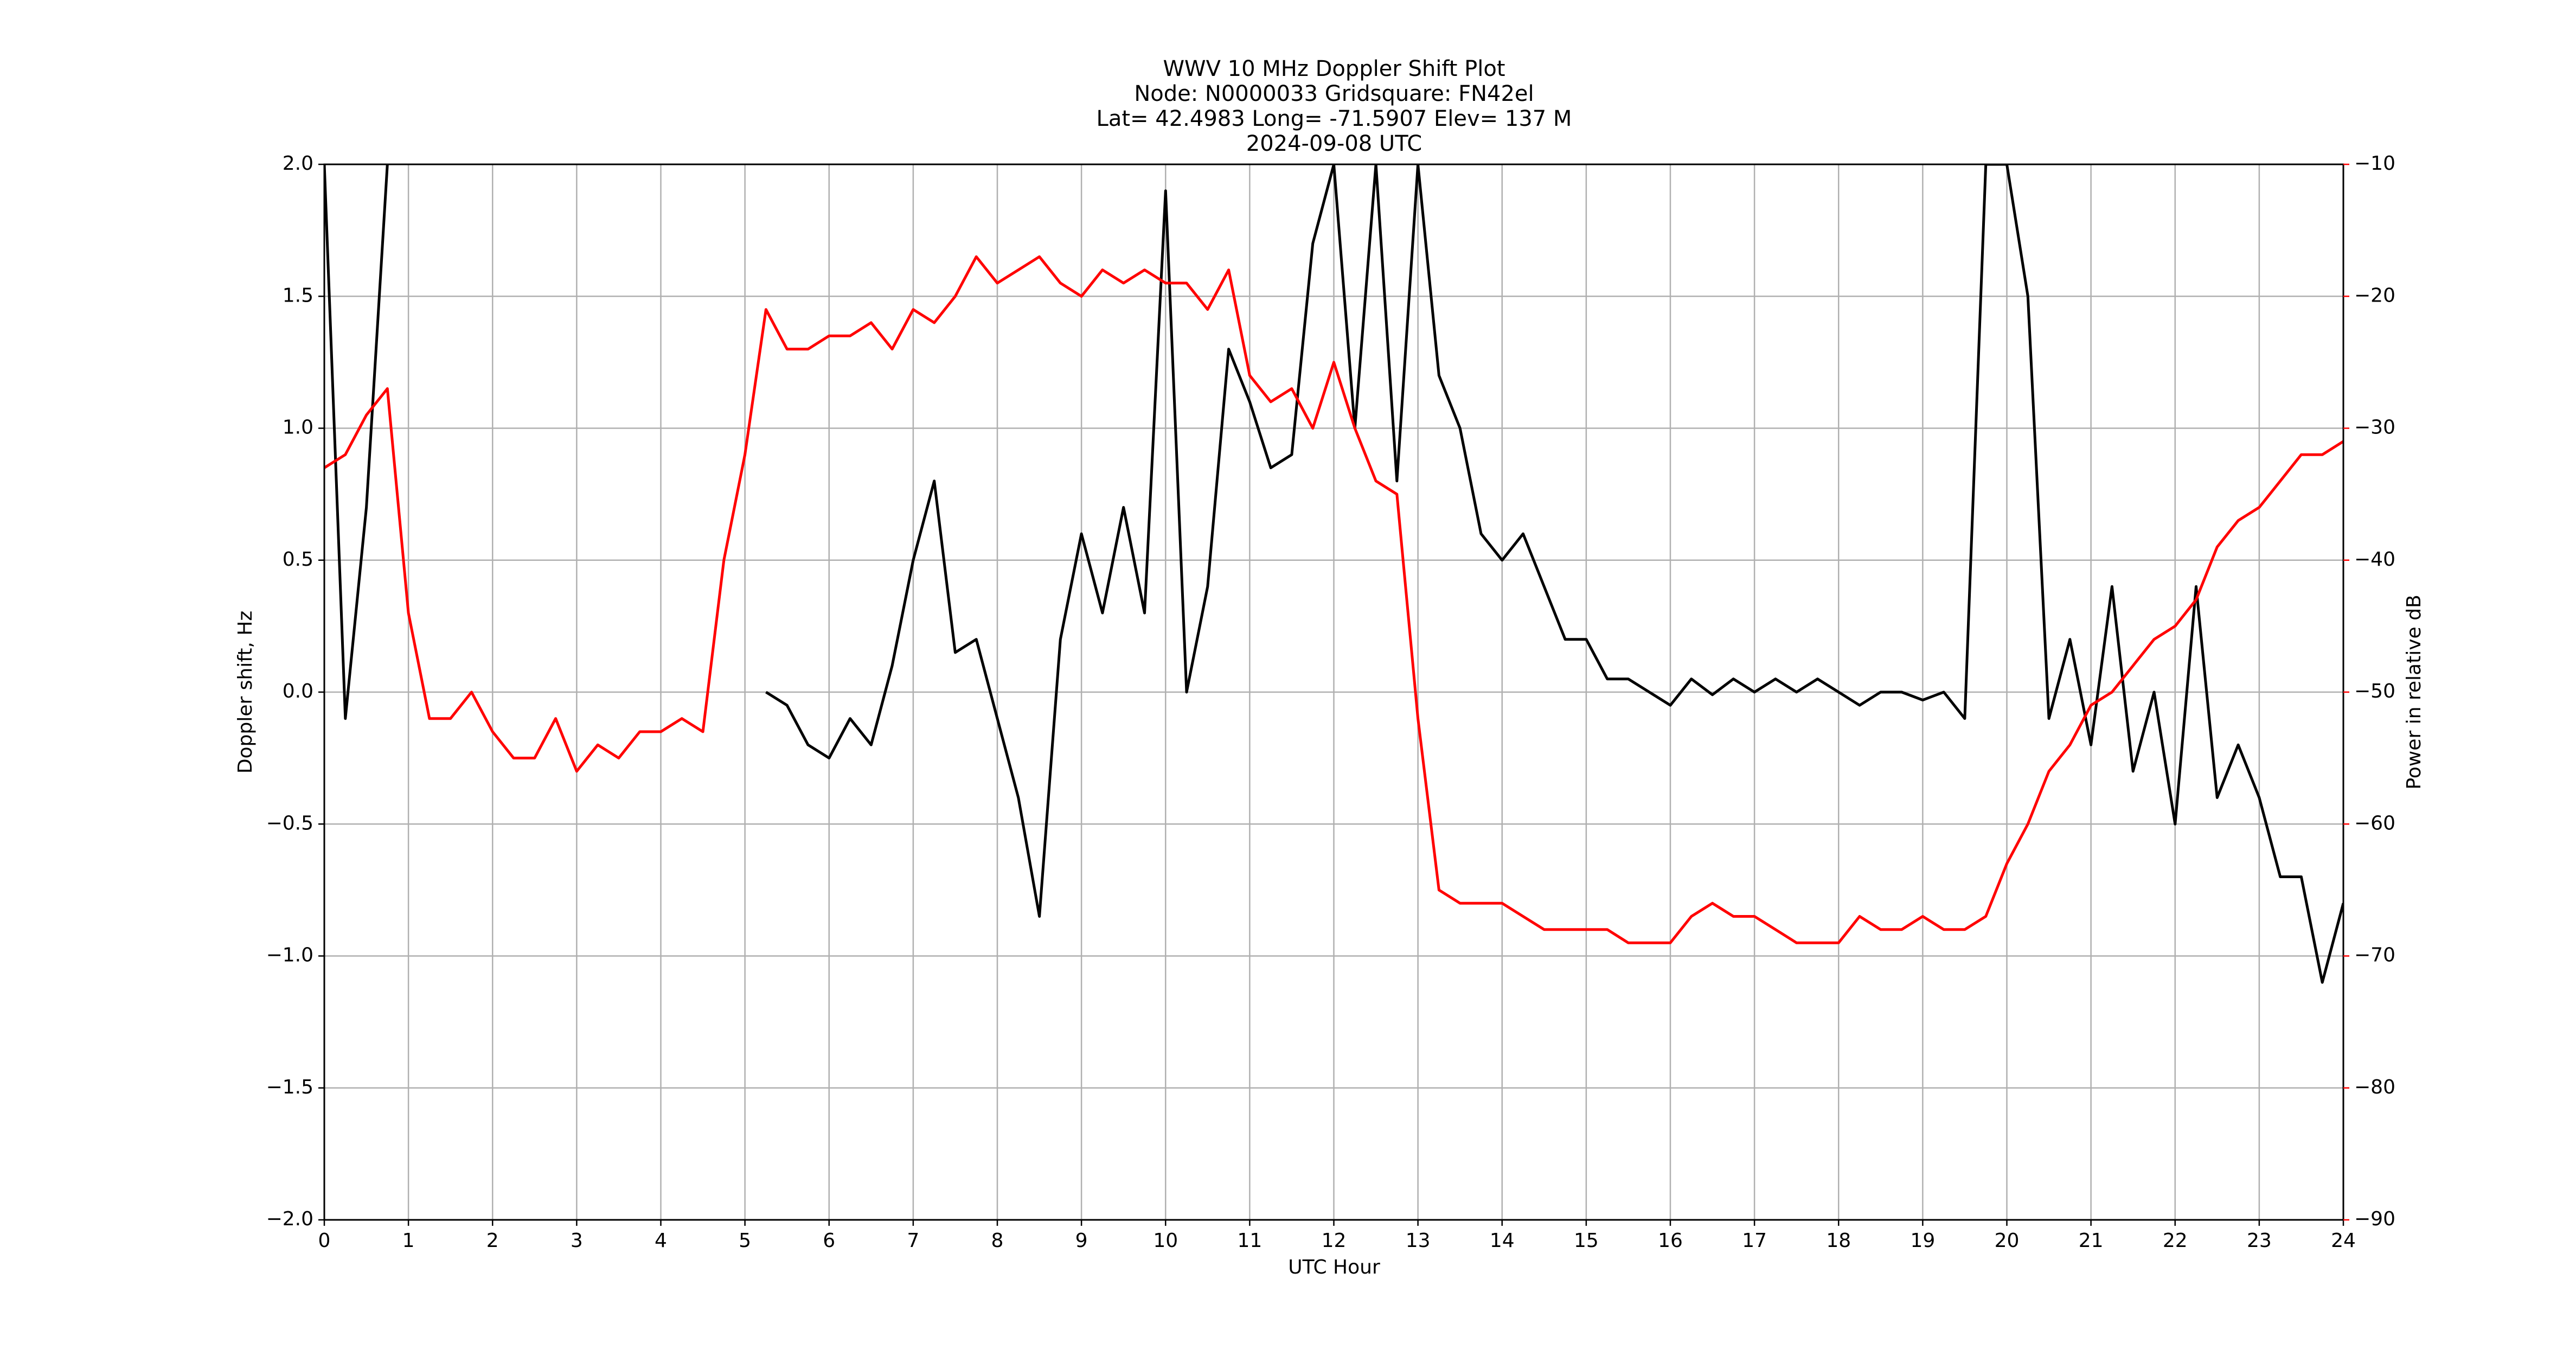 This screenshot has height=1356, width=2576. I want to click on y-tick-label: 0.0, so click(298, 691).